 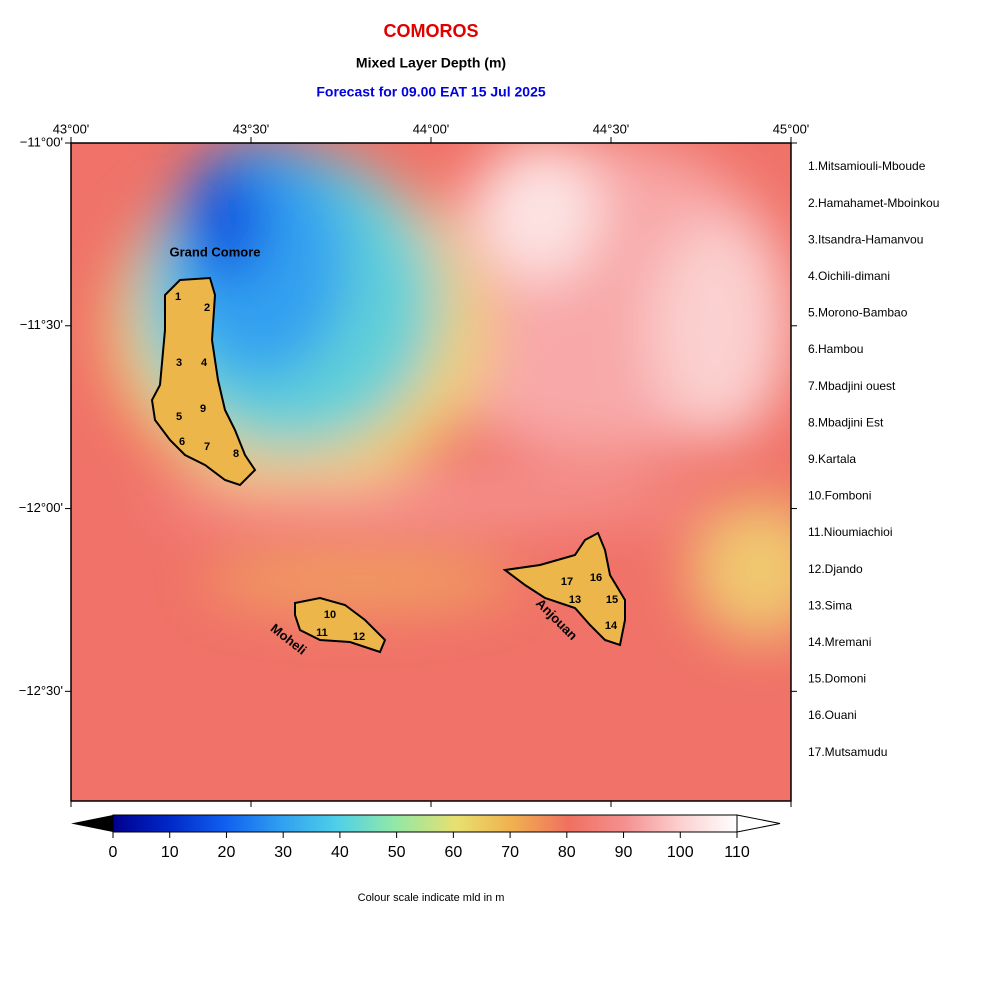 What do you see at coordinates (846, 422) in the screenshot?
I see `region-list-item: 8.Mbadjini Est` at bounding box center [846, 422].